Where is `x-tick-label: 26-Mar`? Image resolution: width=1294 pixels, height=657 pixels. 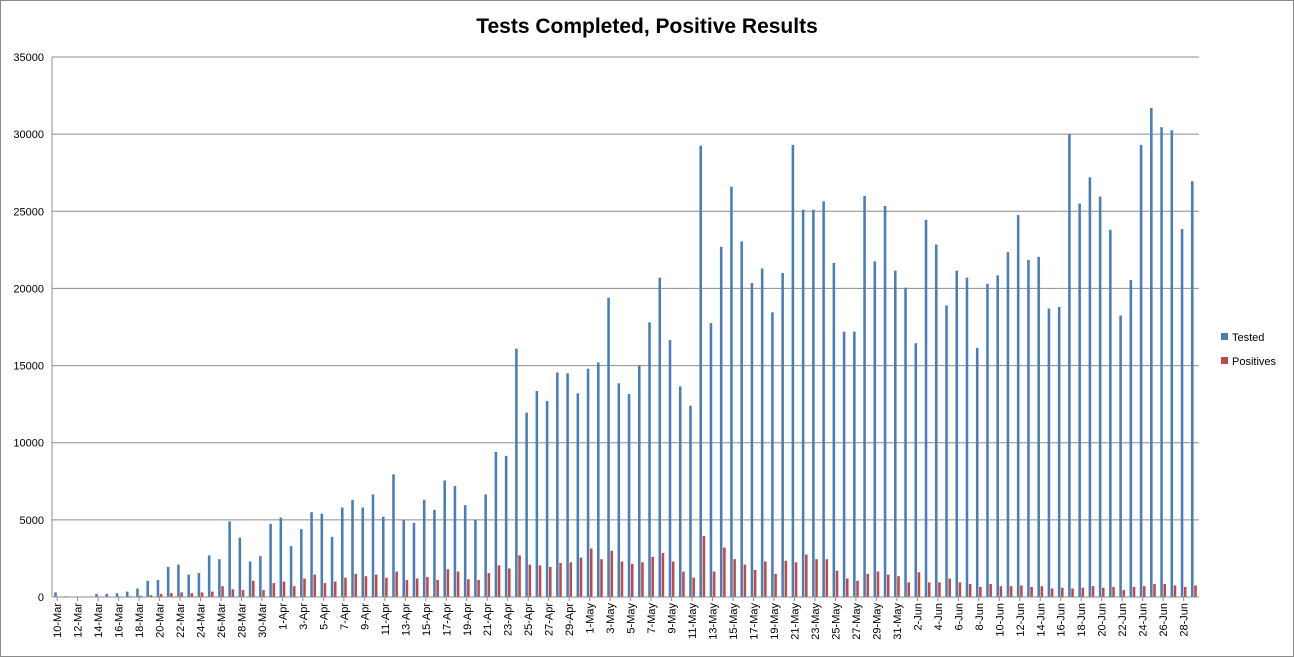 x-tick-label: 26-Mar is located at coordinates (222, 620).